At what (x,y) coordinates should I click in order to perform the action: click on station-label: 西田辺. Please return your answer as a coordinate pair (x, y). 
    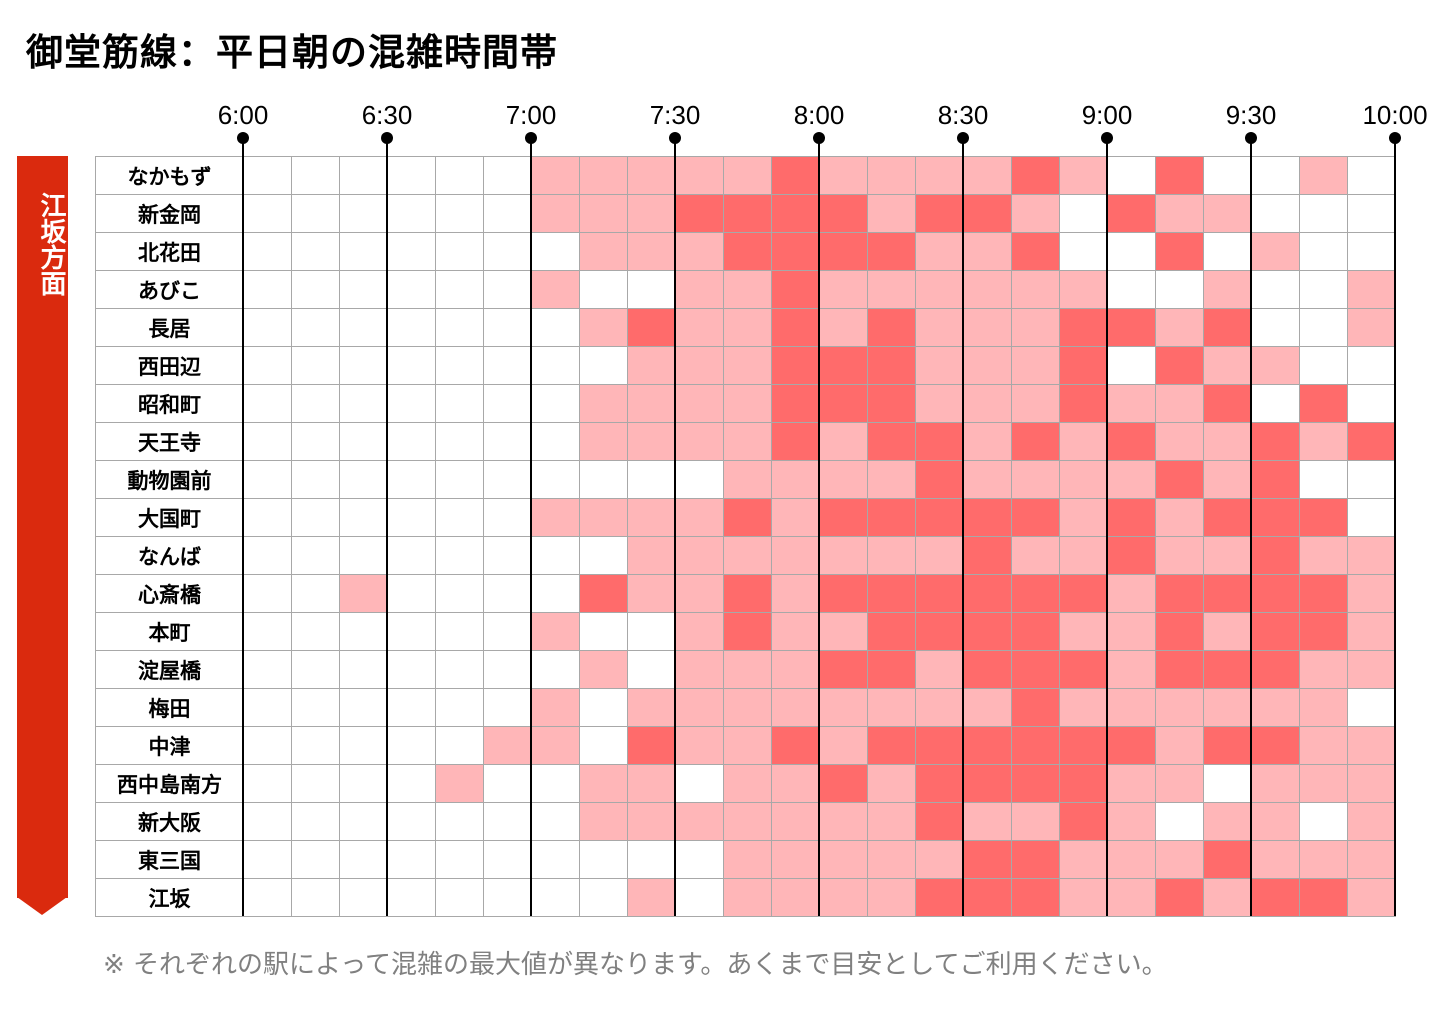
    Looking at the image, I should click on (170, 366).